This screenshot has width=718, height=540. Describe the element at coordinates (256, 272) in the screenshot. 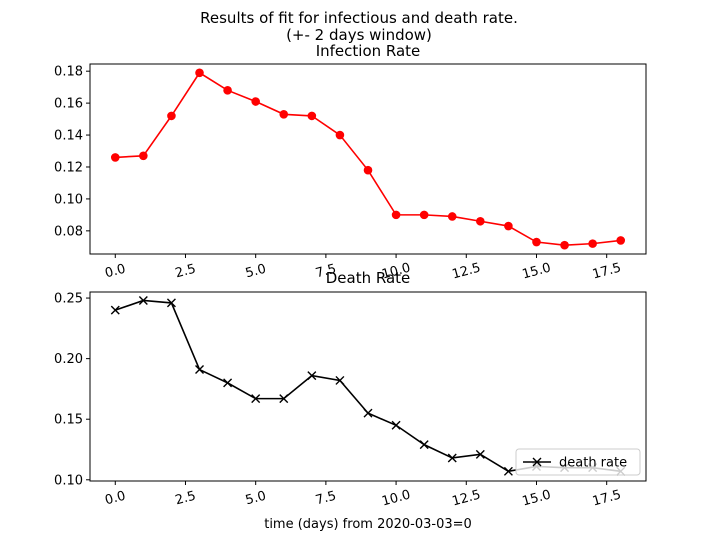

I see `infection-rate-x-tick-label: 5.0` at that location.